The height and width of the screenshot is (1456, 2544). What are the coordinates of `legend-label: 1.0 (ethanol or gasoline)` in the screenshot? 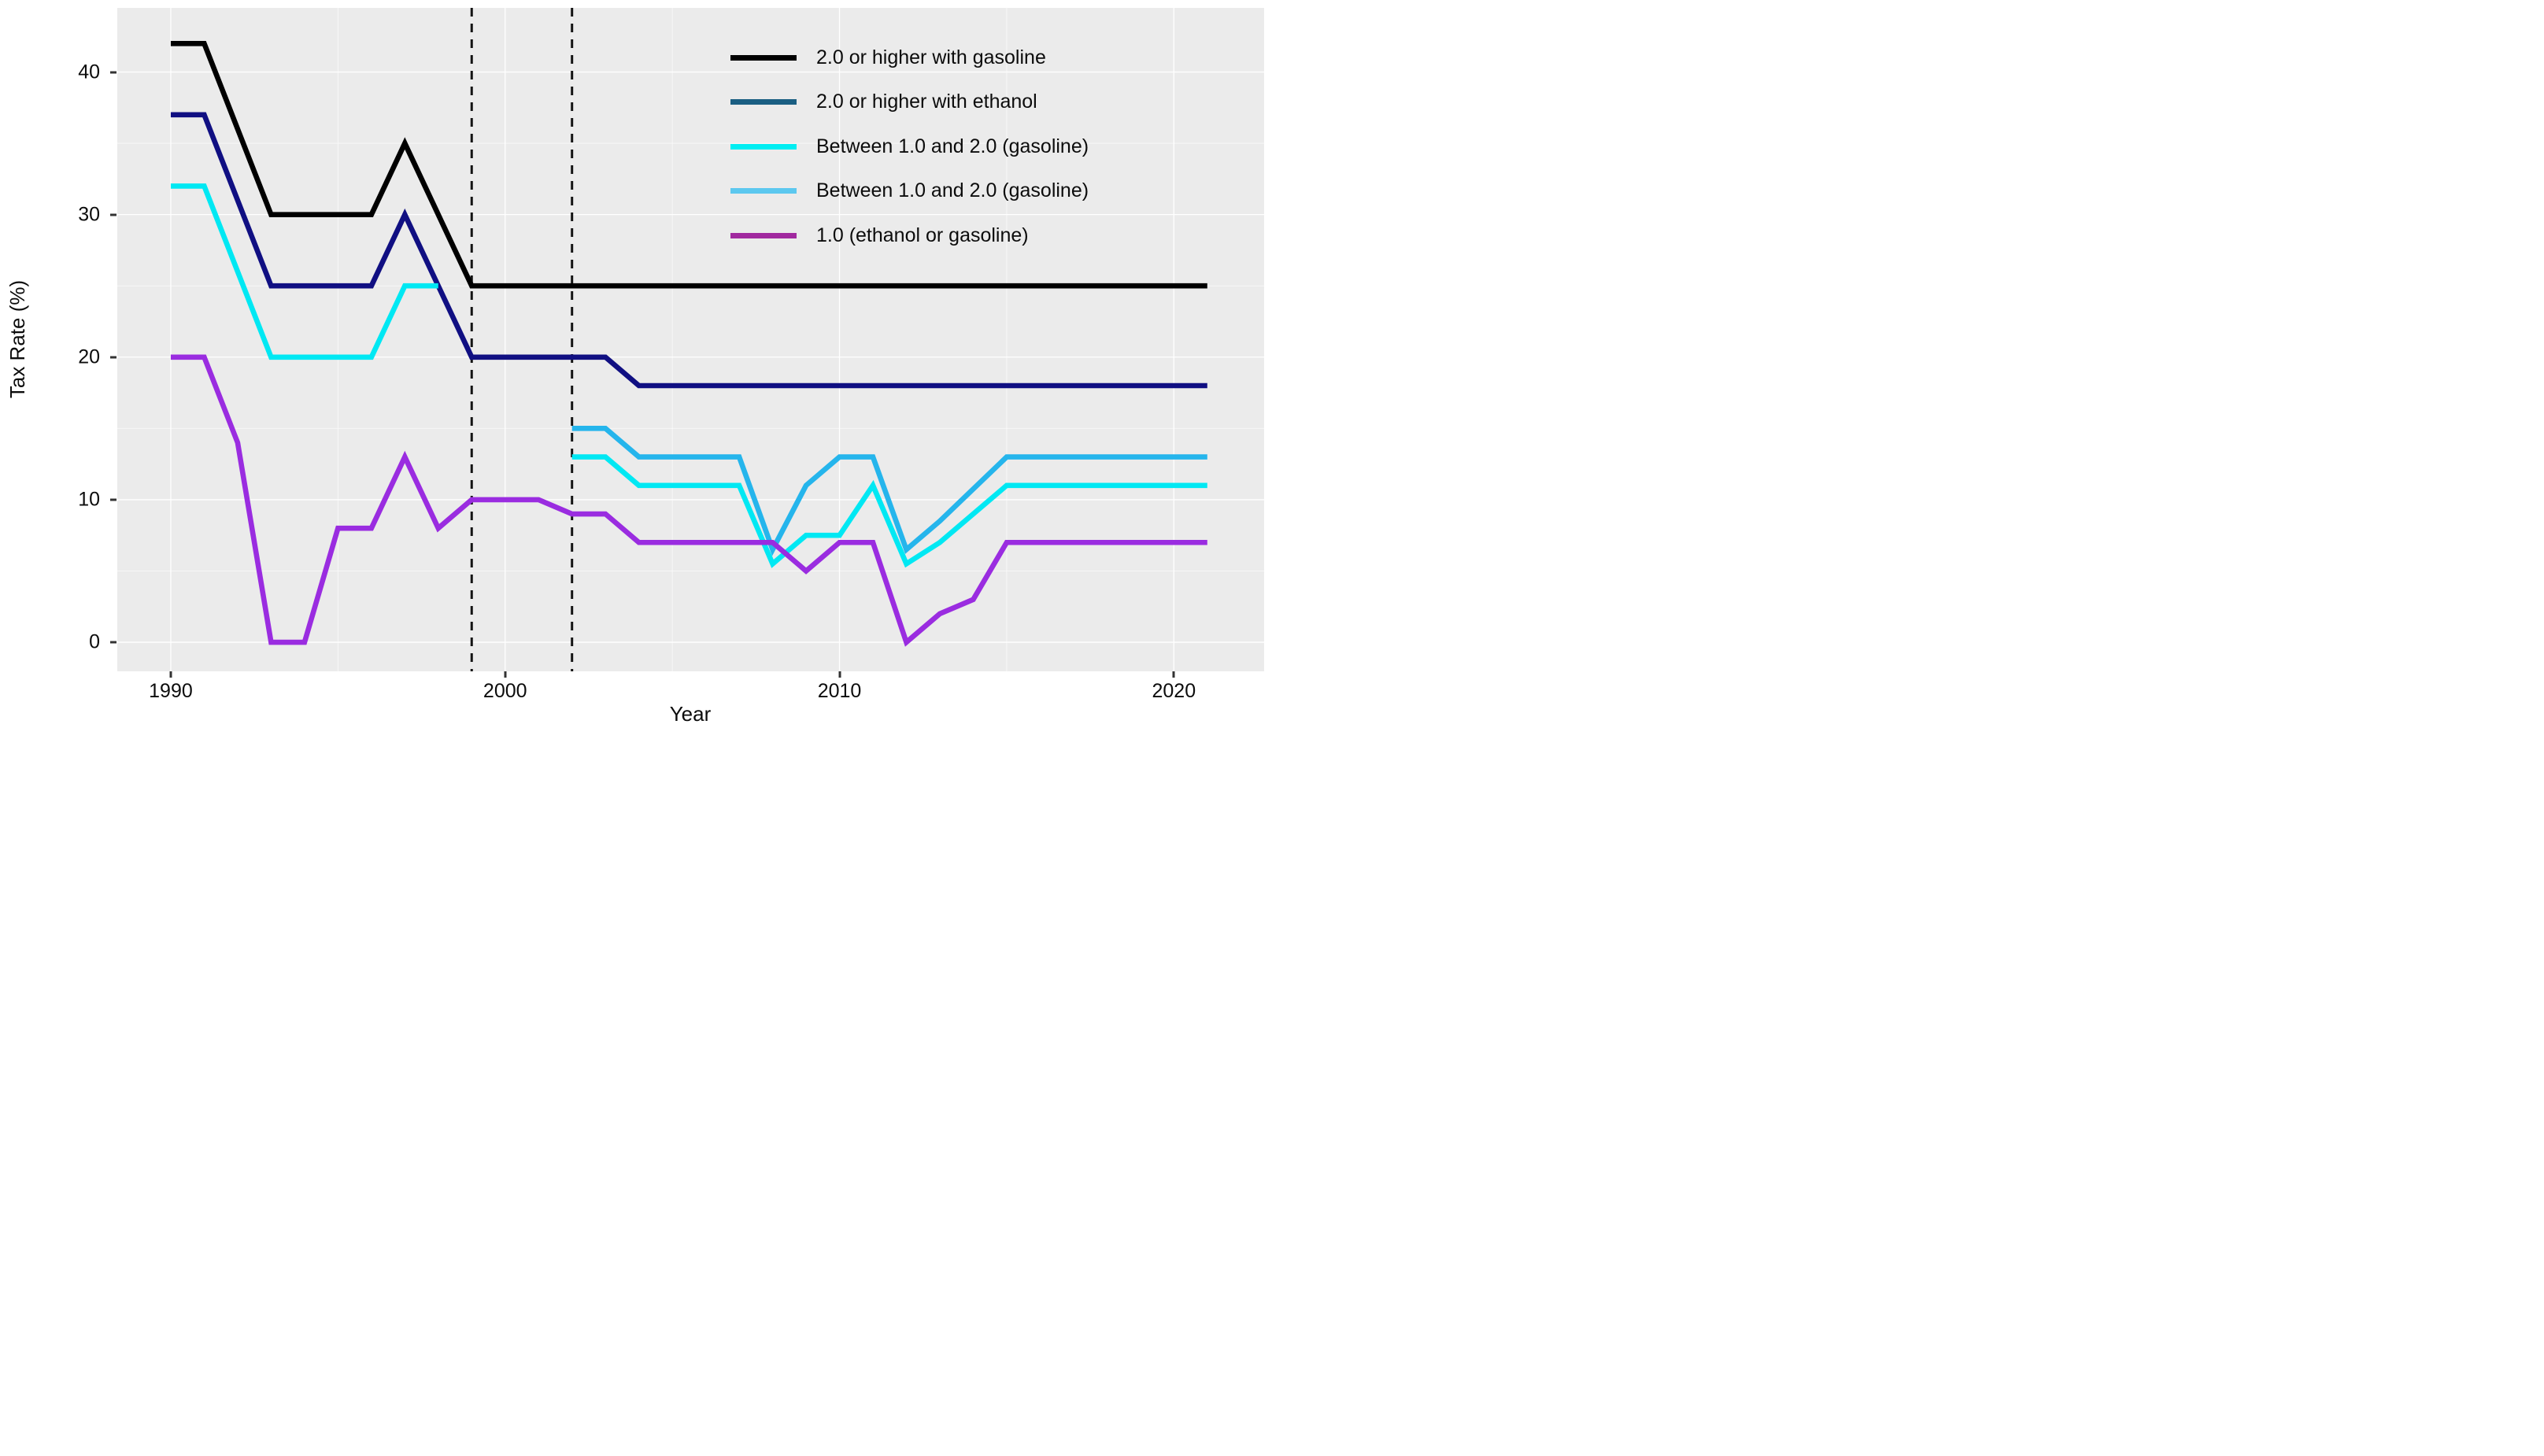 It's located at (922, 235).